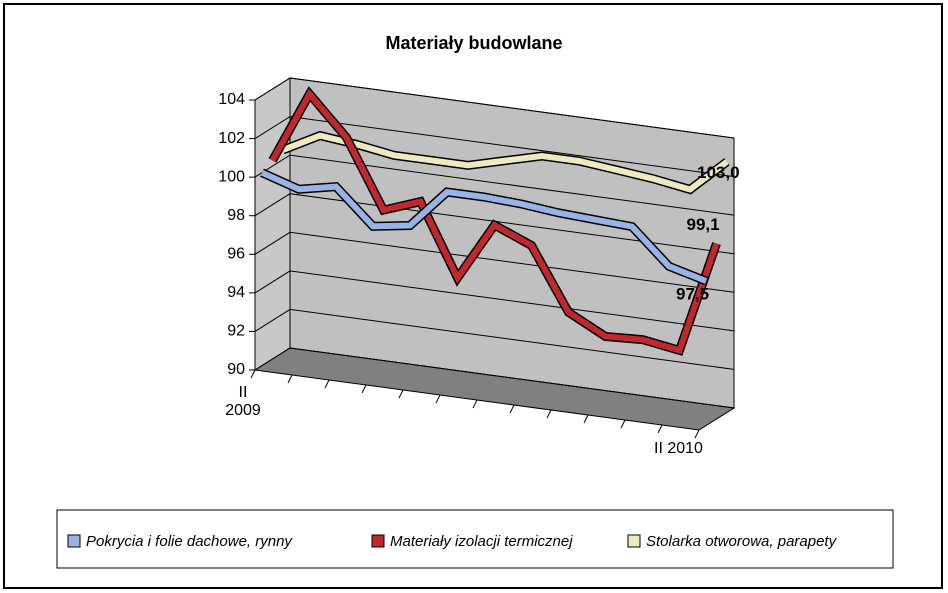  I want to click on legend-box, so click(475, 539).